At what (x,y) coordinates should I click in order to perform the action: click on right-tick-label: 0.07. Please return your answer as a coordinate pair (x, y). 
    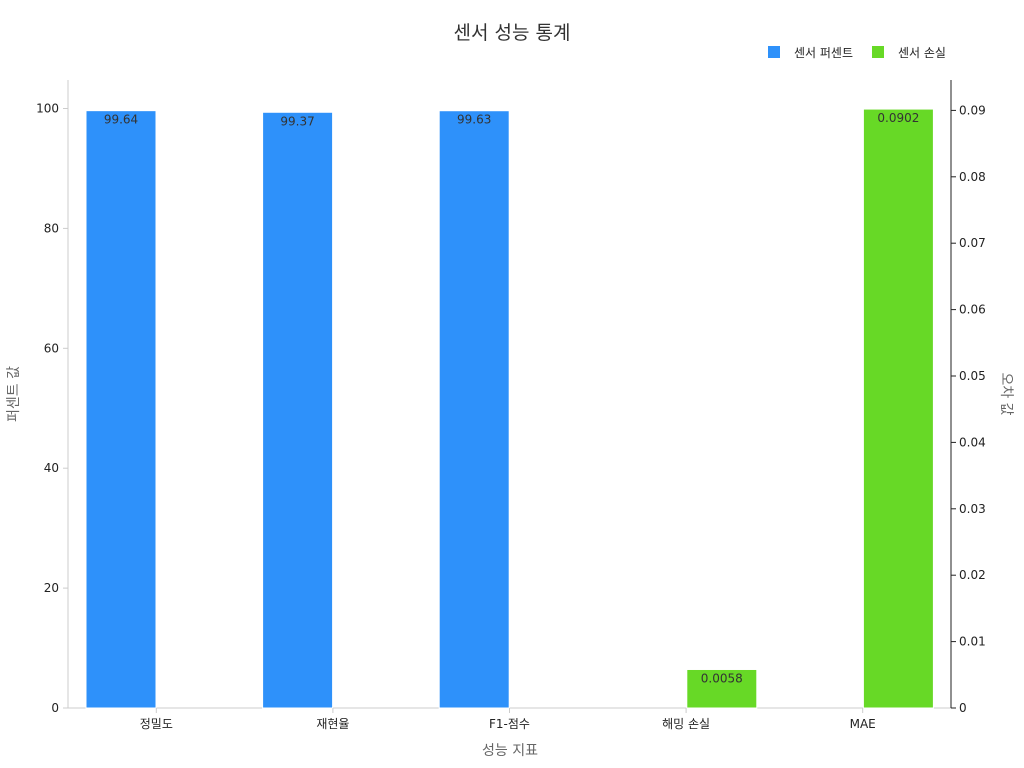
    Looking at the image, I should click on (972, 243).